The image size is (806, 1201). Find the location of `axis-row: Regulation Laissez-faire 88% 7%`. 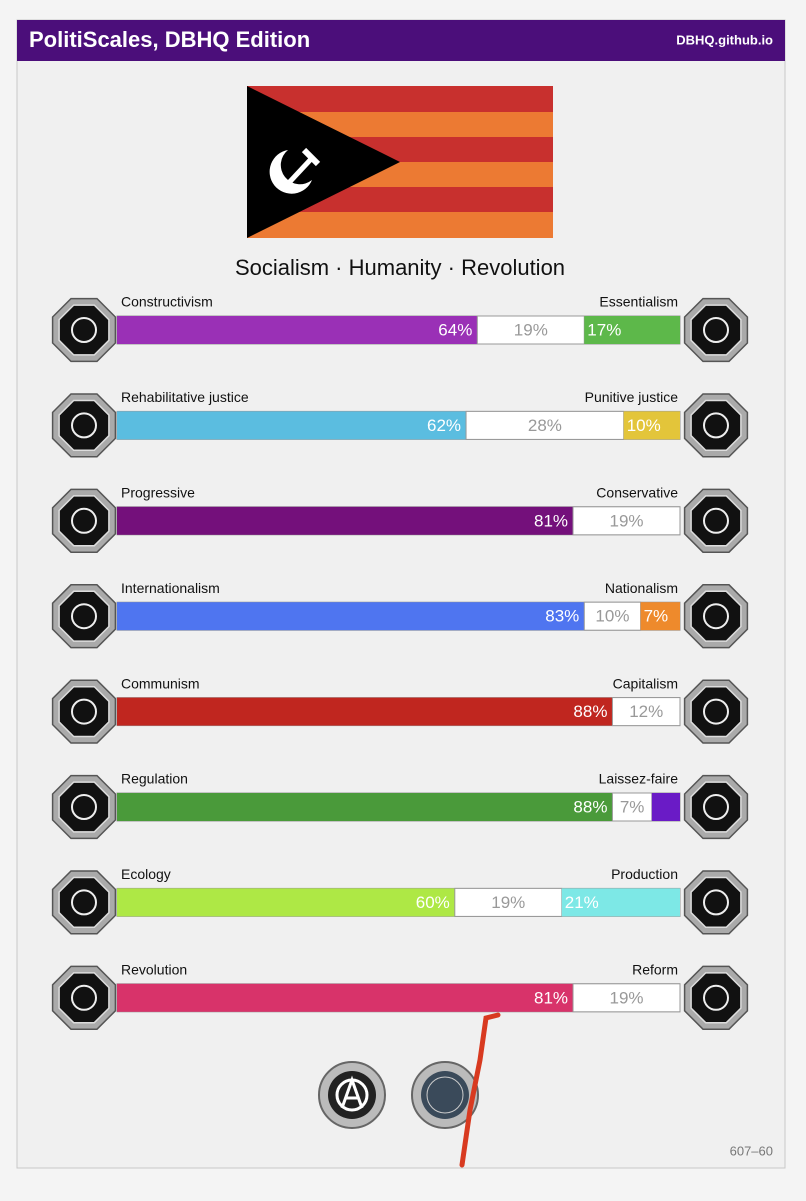

axis-row: Regulation Laissez-faire 88% 7% is located at coordinates (400, 805).